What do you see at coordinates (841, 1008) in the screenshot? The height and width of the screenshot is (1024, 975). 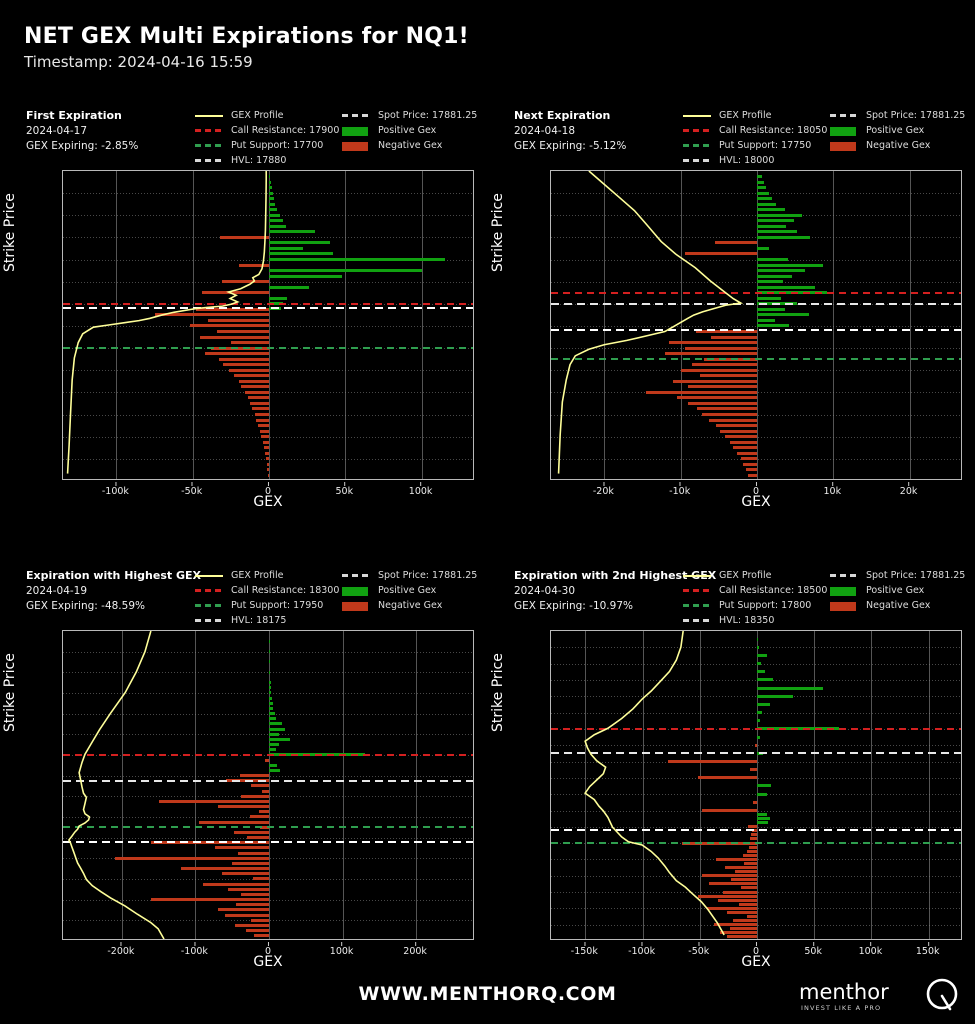 I see `brand-tagline: INVEST LIKE A PRO` at bounding box center [841, 1008].